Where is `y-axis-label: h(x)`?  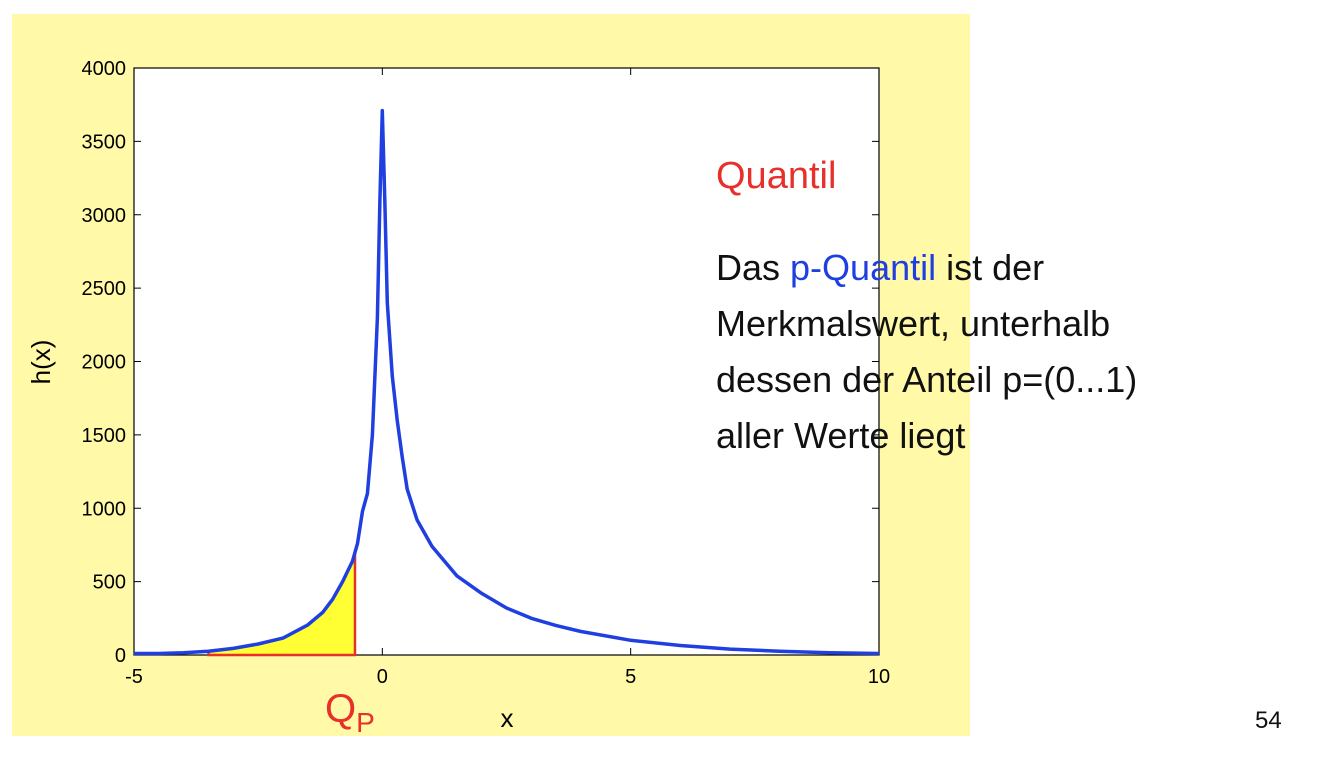 y-axis-label: h(x) is located at coordinates (41, 362).